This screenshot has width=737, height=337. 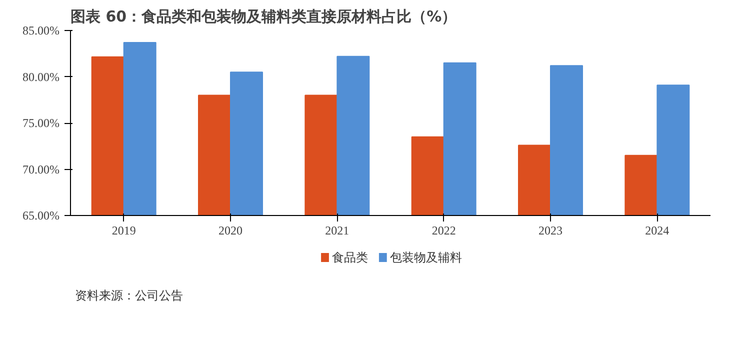 What do you see at coordinates (41, 215) in the screenshot?
I see `y-tick-label: 65.00%` at bounding box center [41, 215].